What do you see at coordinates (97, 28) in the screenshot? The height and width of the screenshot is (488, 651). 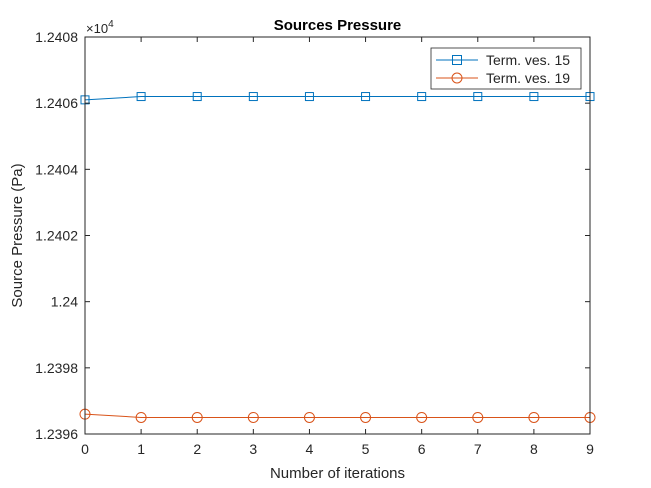 I see `y-exponent-base: ×10` at bounding box center [97, 28].